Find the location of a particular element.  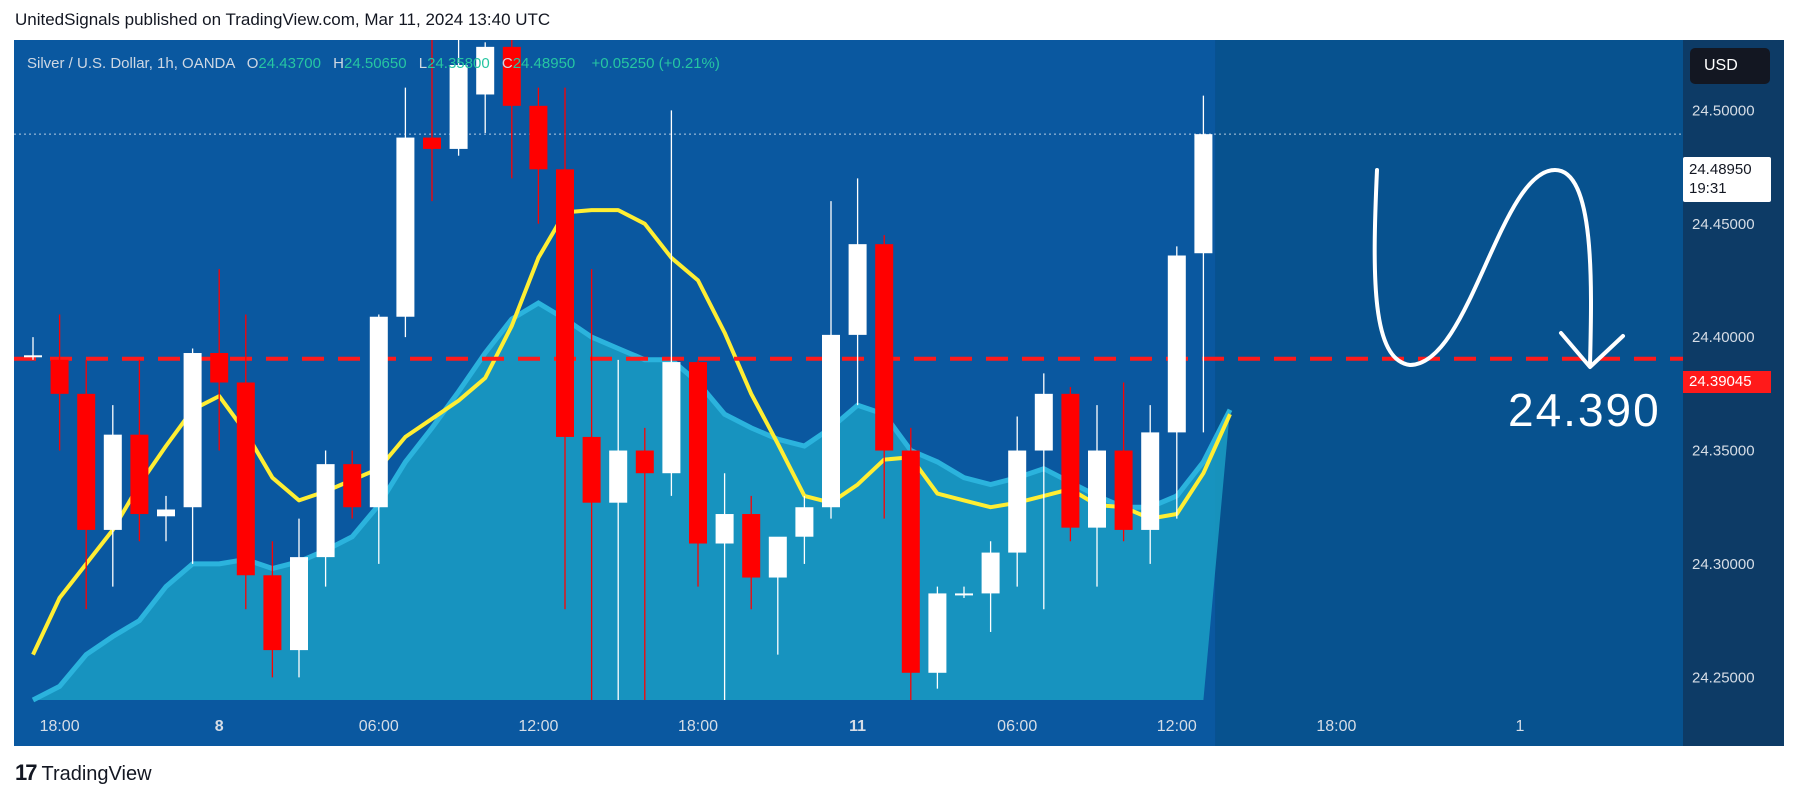

close-label: C is located at coordinates (507, 63).